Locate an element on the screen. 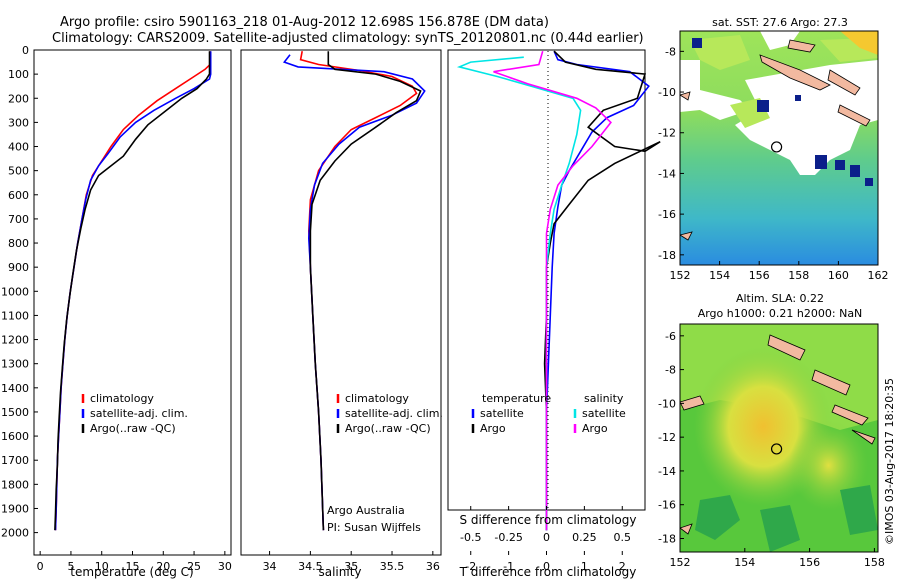 The height and width of the screenshot is (580, 900). depth-tick-label: 1500 is located at coordinates (15, 412).